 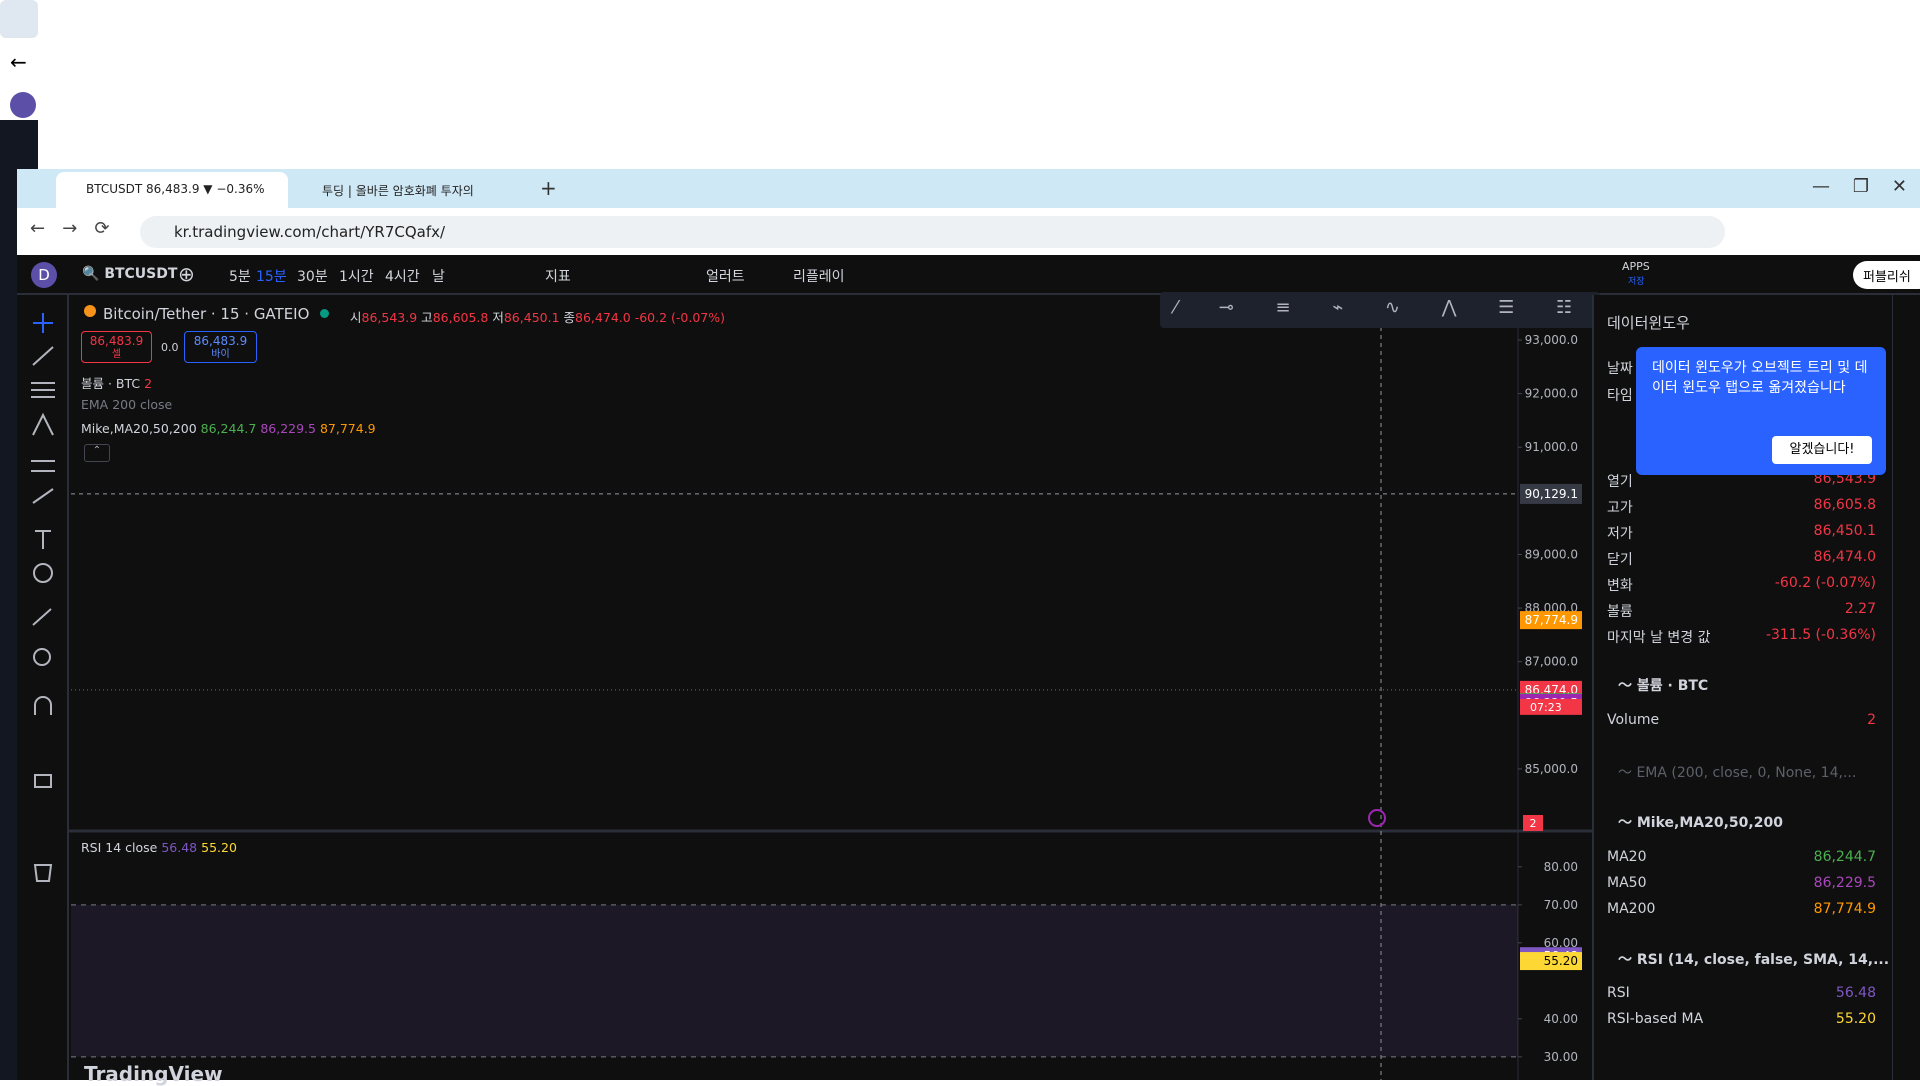 I want to click on forecast-tool, so click(x=43, y=466).